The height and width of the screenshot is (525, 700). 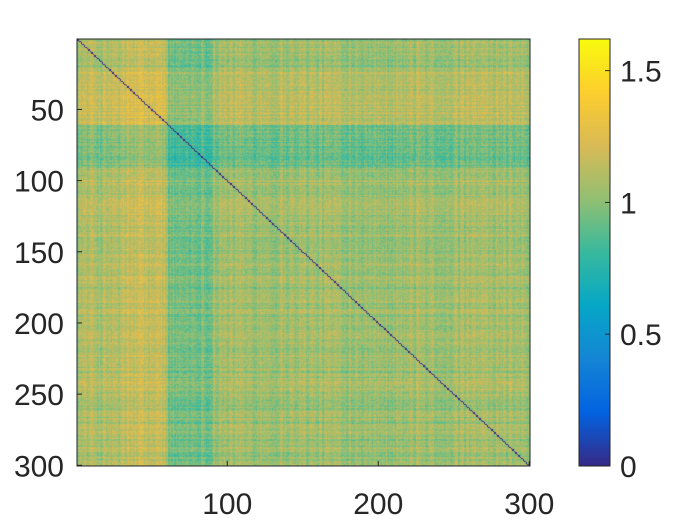 I want to click on y-tick-label: 300, so click(x=39, y=466).